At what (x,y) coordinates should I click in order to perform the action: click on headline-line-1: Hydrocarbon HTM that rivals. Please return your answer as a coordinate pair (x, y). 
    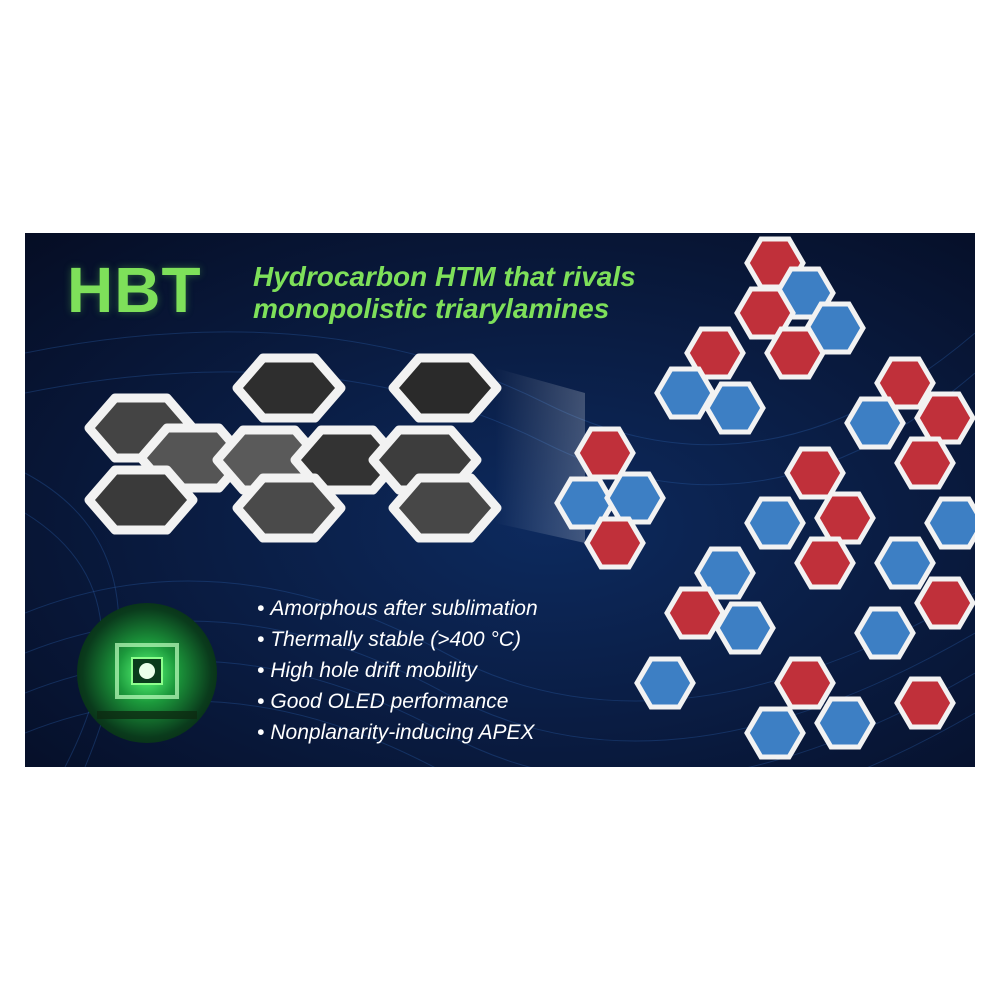
    Looking at the image, I should click on (444, 276).